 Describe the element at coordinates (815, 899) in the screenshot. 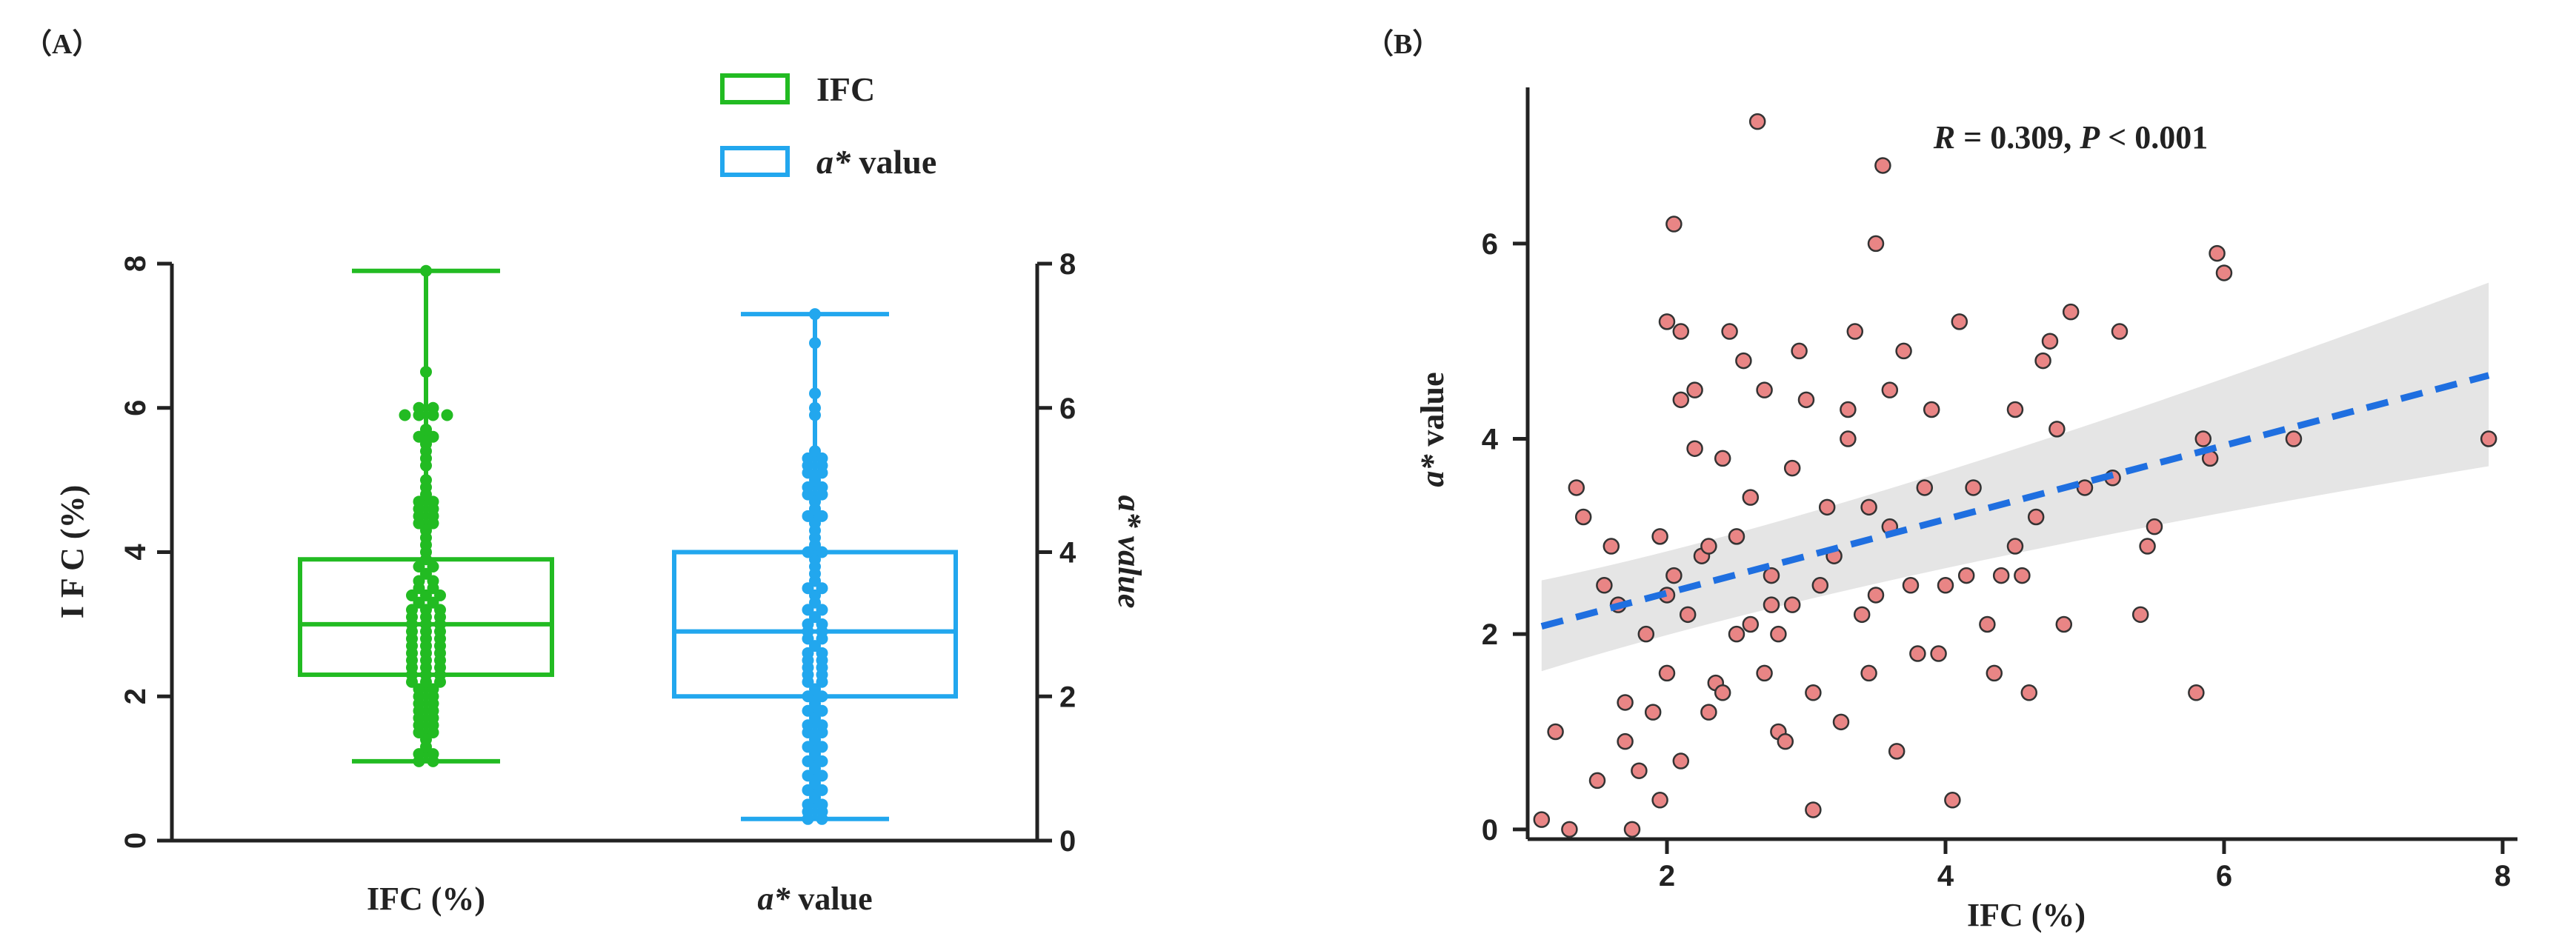

I see `x-category-label-a-value: a* value` at that location.